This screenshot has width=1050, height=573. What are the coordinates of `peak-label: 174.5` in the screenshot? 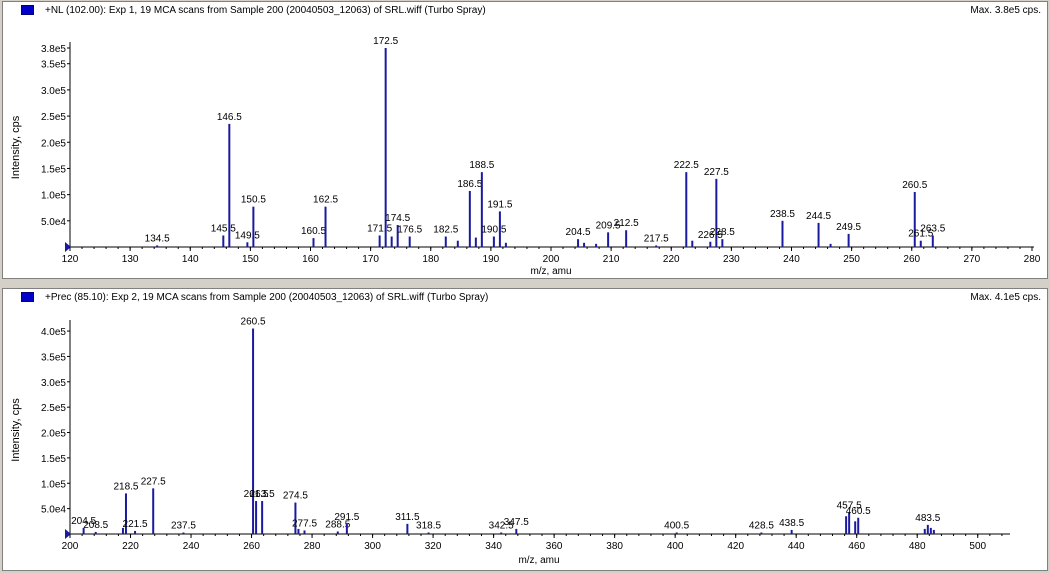 It's located at (397, 218).